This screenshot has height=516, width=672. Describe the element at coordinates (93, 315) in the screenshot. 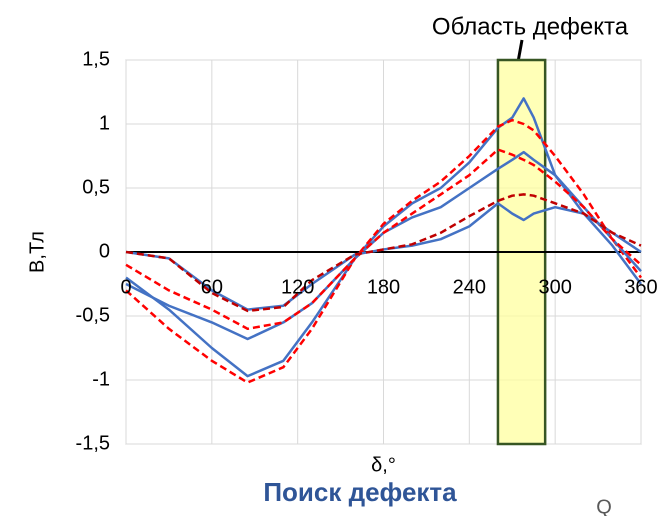

I see `y-tick-label: -0,5` at that location.